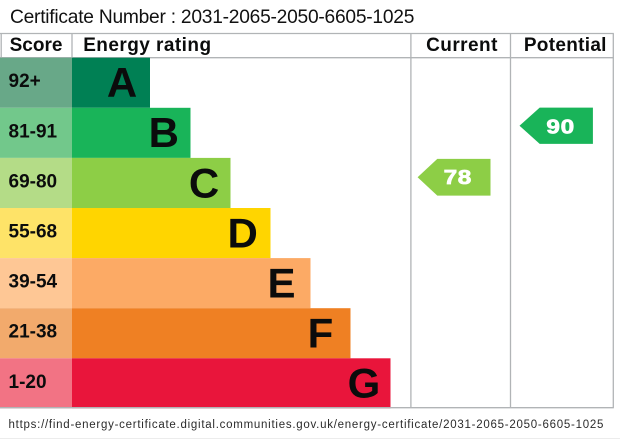 The image size is (620, 440). I want to click on svg-text: 55-68, so click(33, 232).